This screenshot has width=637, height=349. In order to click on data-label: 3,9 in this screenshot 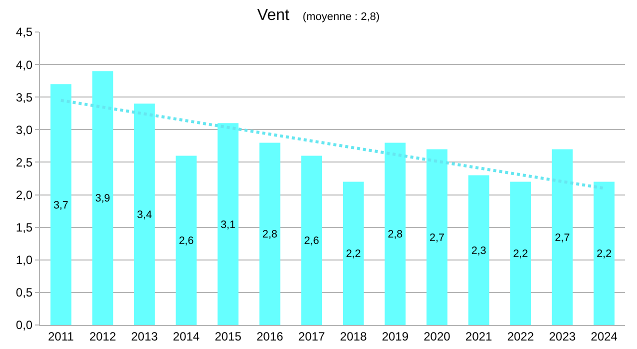, I will do `click(102, 198)`.